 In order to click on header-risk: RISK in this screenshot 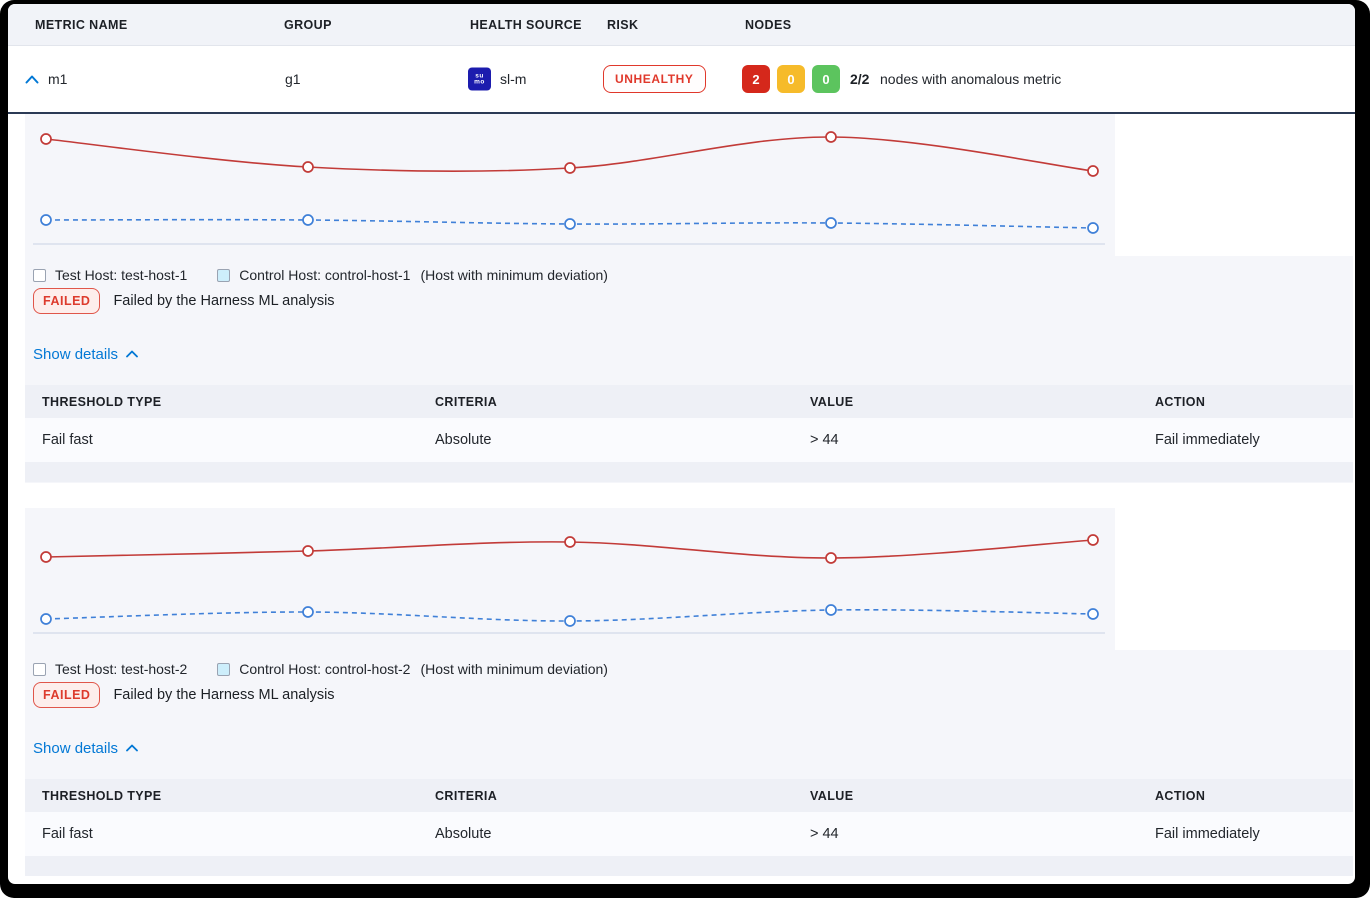, I will do `click(623, 24)`.